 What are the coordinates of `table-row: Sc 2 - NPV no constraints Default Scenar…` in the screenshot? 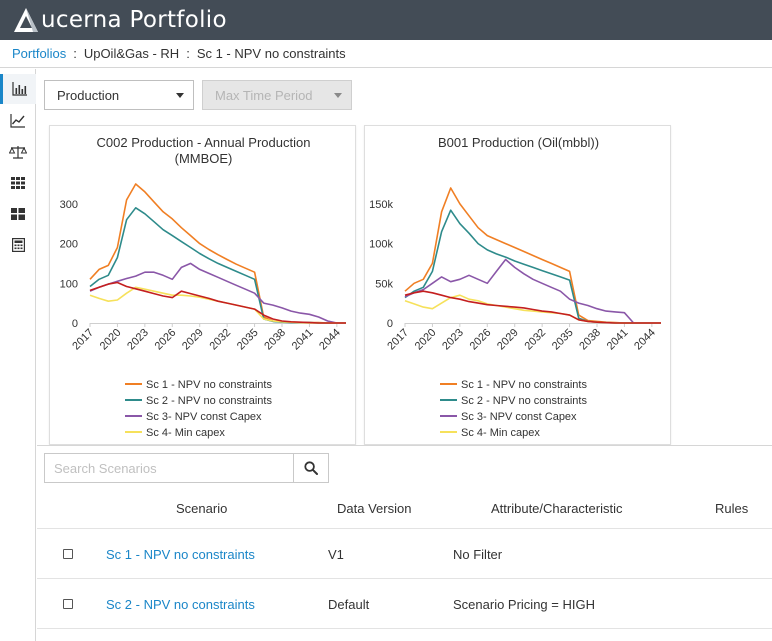 It's located at (404, 604).